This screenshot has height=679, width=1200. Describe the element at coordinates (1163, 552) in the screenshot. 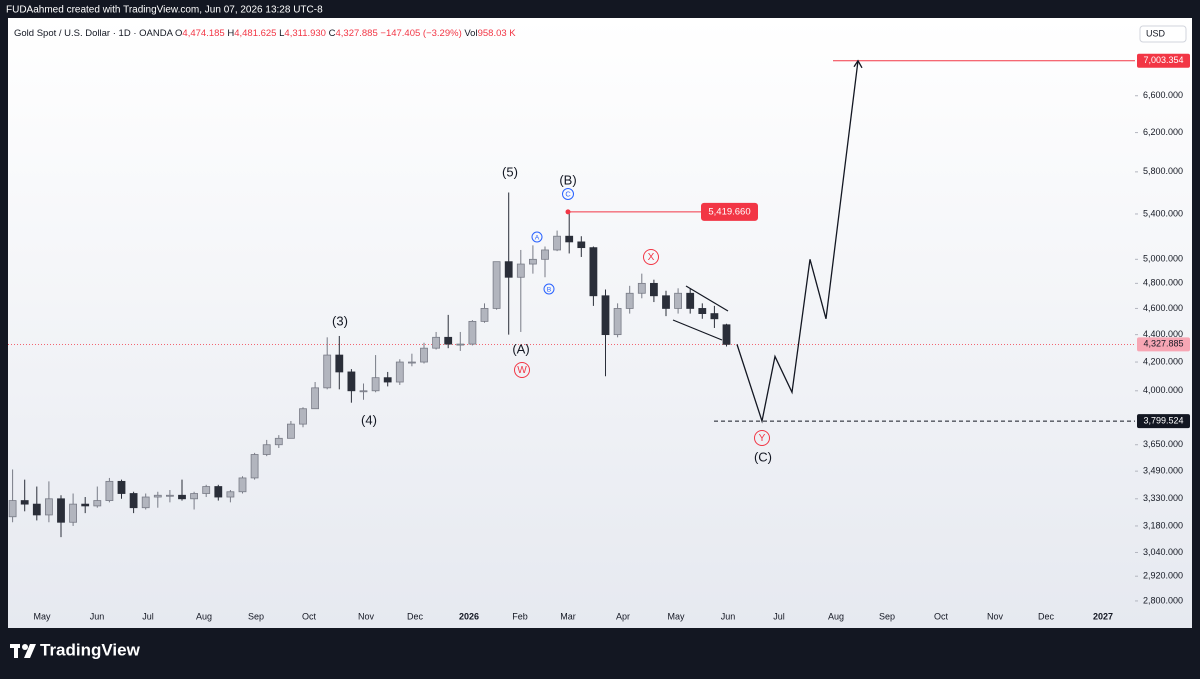

I see `y-tick-label: 3,040.000` at that location.